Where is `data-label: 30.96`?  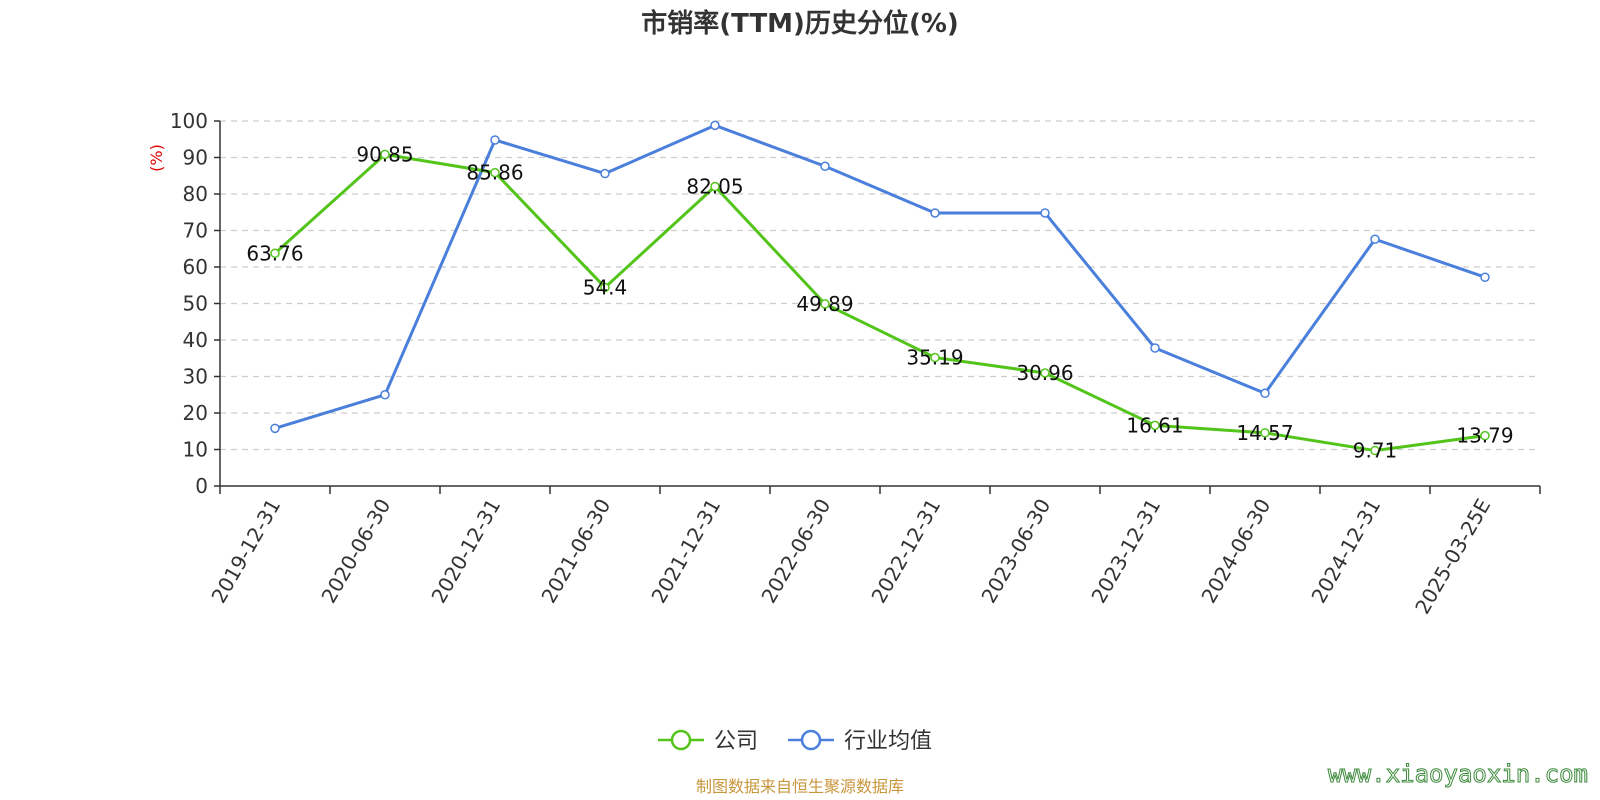
data-label: 30.96 is located at coordinates (1044, 373).